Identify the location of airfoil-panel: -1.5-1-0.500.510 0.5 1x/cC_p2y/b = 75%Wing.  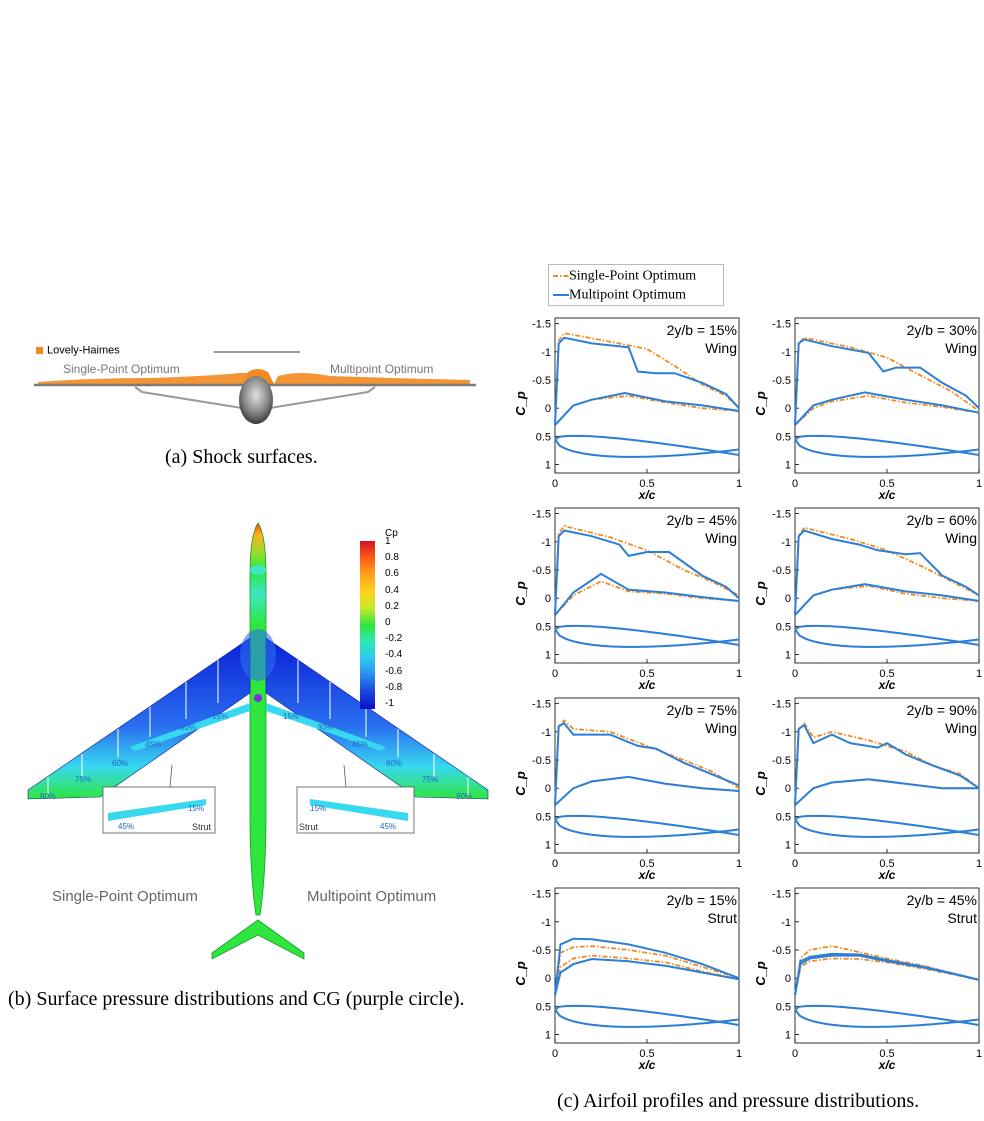
(627, 789).